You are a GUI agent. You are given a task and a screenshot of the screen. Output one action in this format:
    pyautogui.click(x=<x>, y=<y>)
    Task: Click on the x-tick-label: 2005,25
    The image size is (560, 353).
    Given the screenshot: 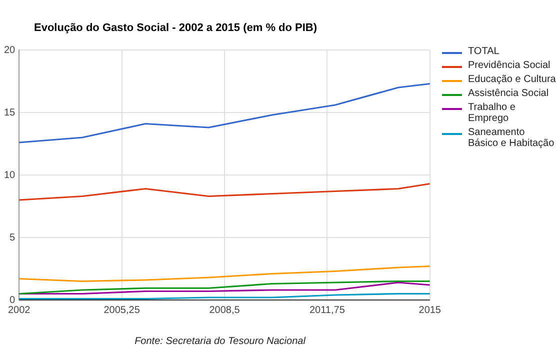 What is the action you would take?
    pyautogui.click(x=122, y=310)
    